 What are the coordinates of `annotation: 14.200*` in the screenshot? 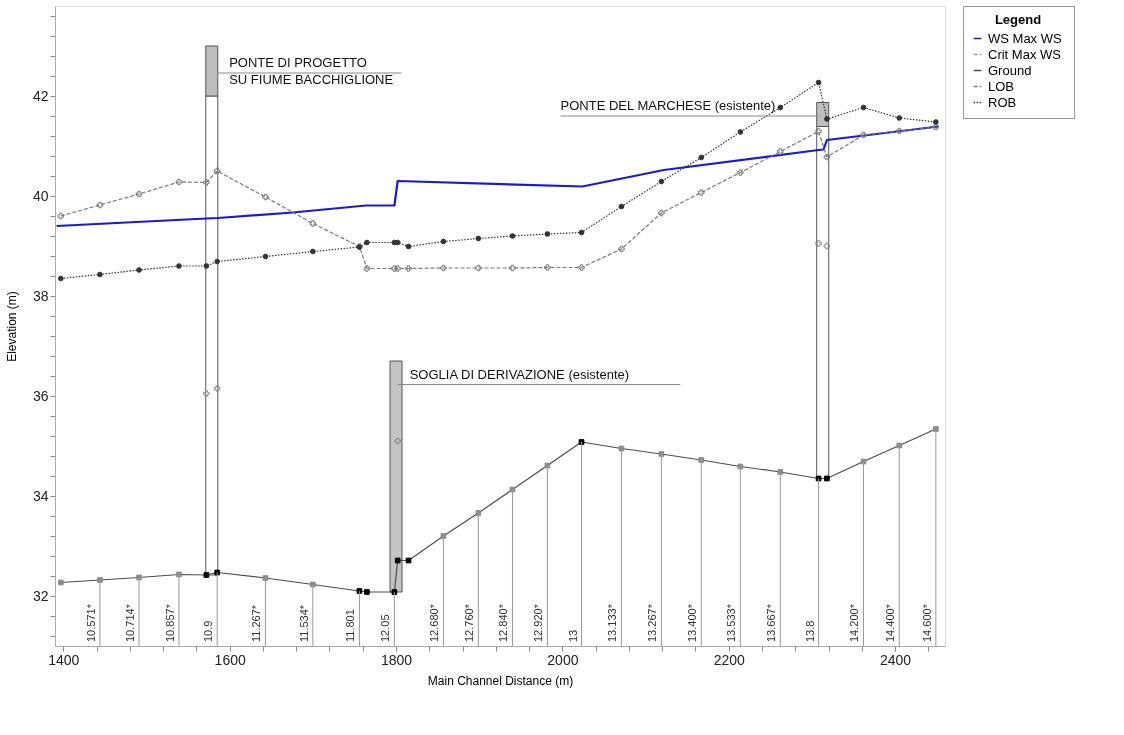 It's located at (854, 622).